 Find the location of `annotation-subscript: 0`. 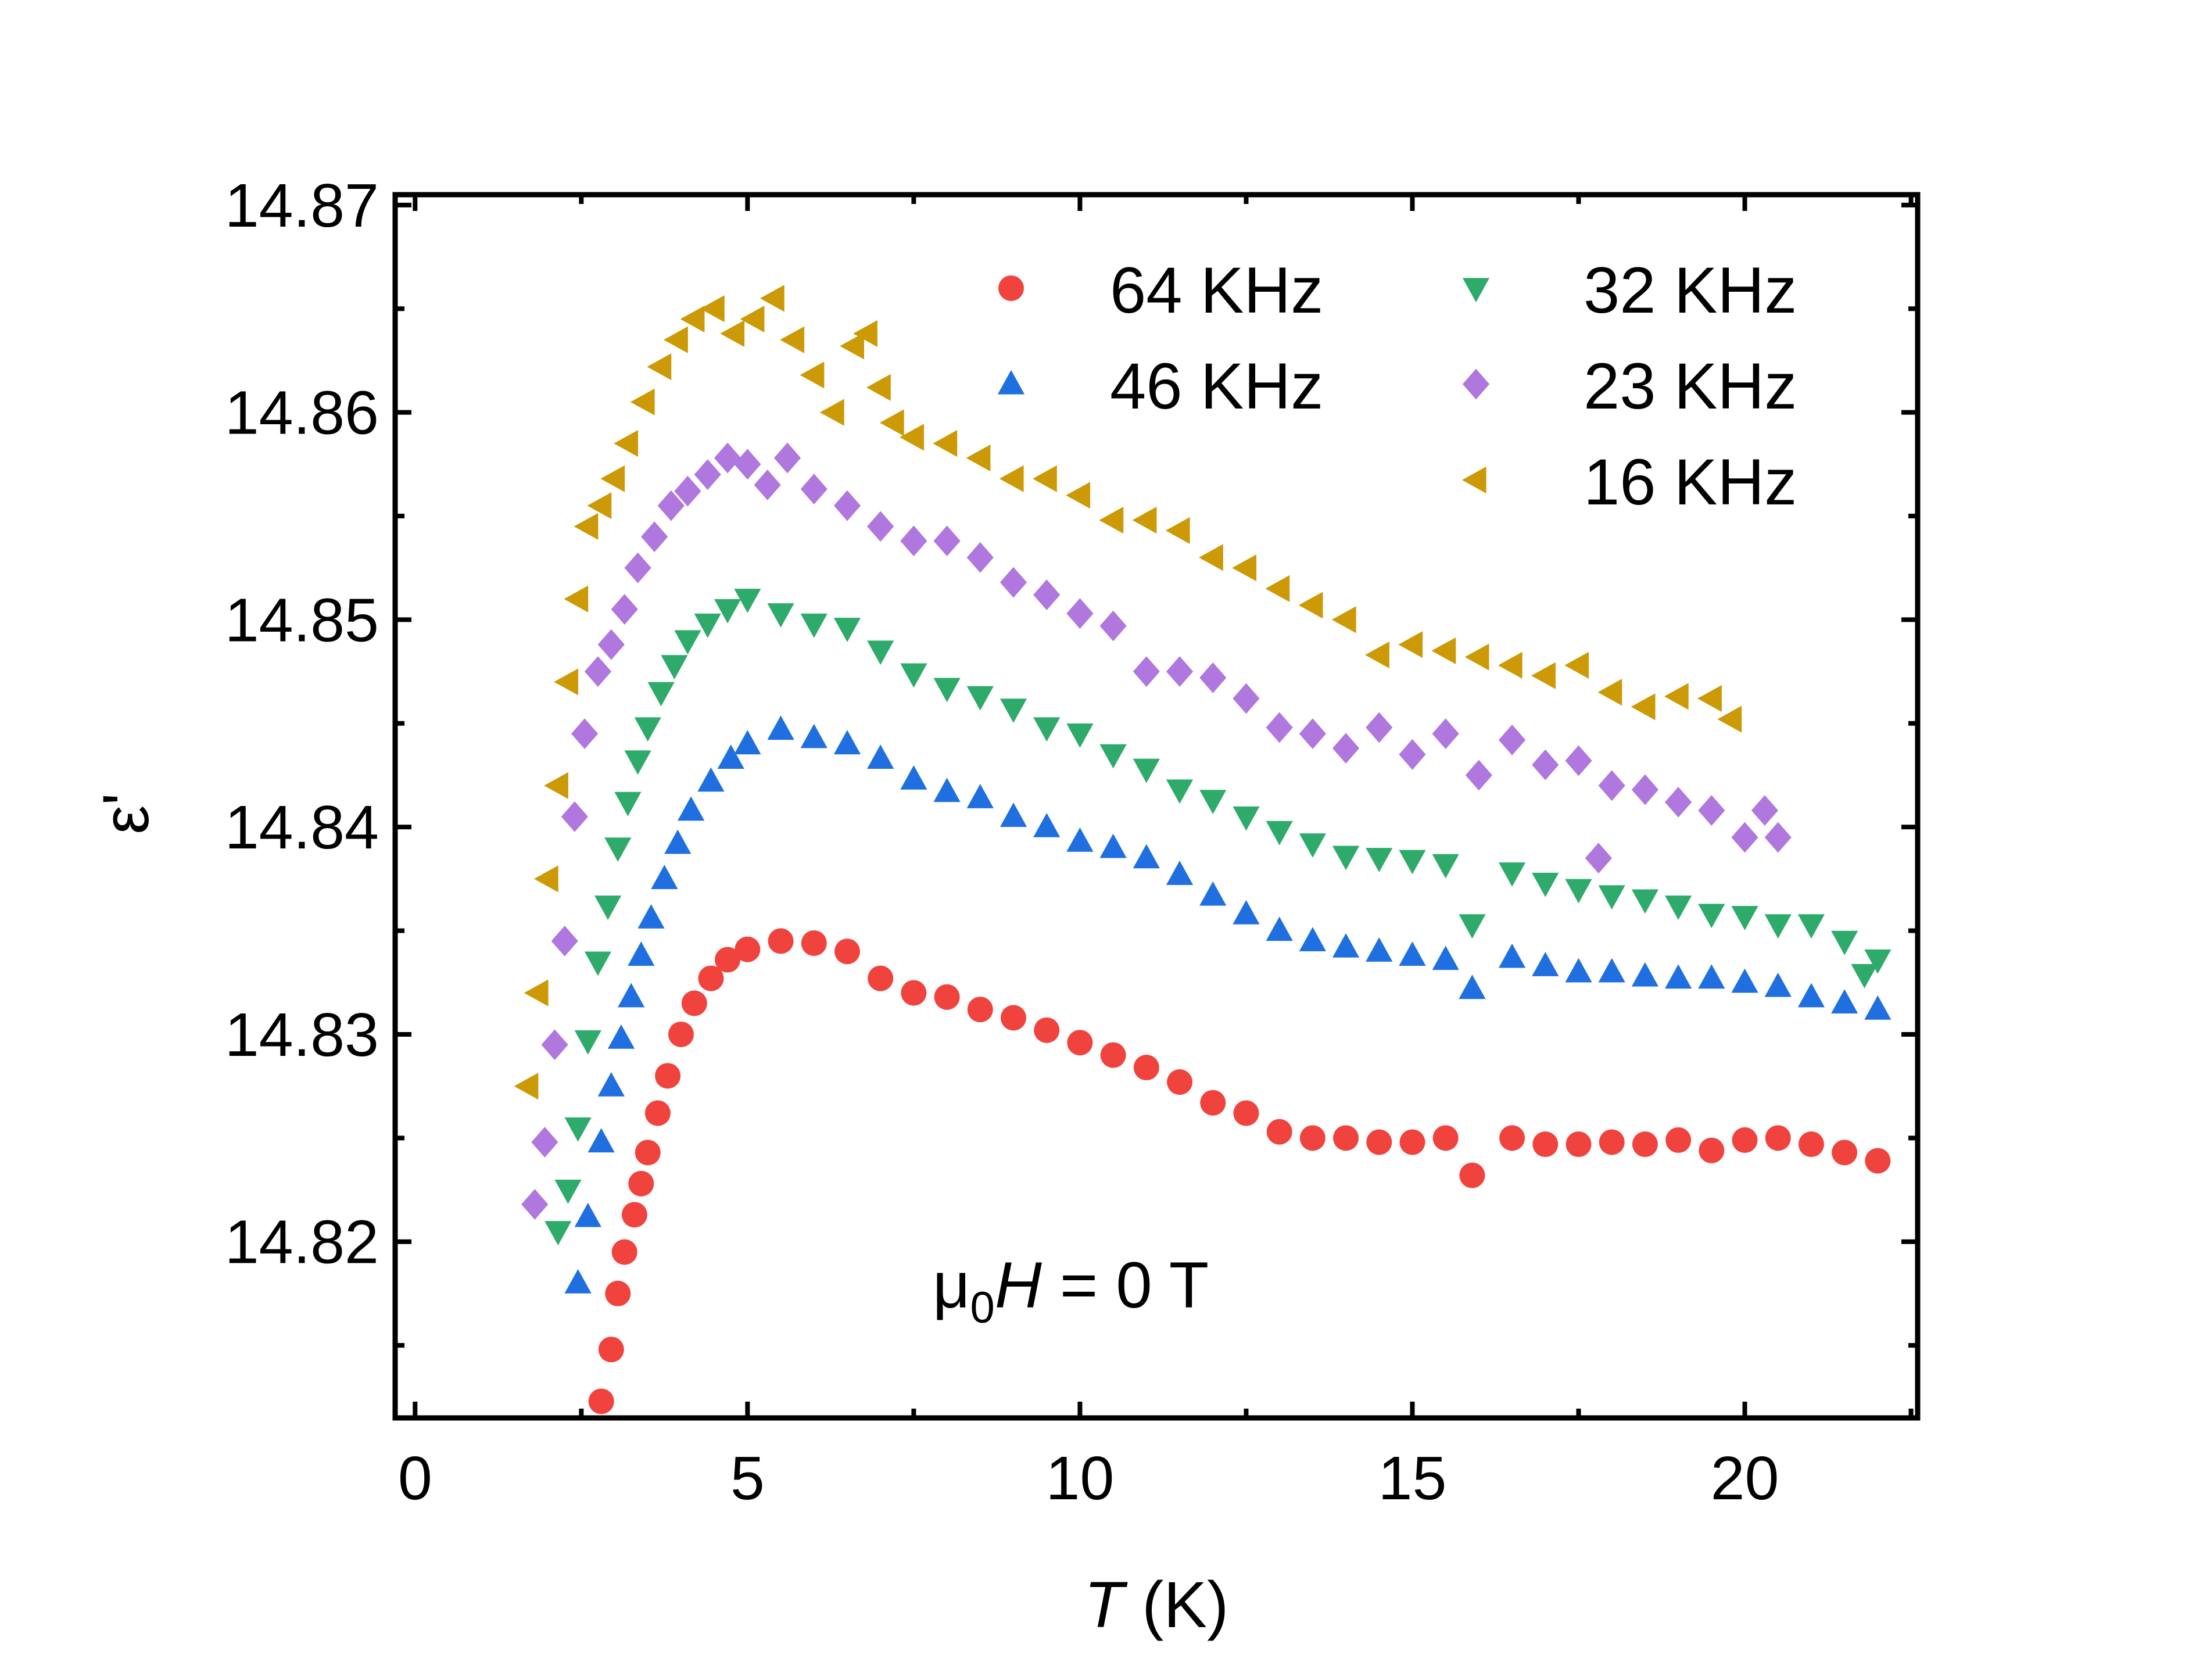

annotation-subscript: 0 is located at coordinates (982, 1307).